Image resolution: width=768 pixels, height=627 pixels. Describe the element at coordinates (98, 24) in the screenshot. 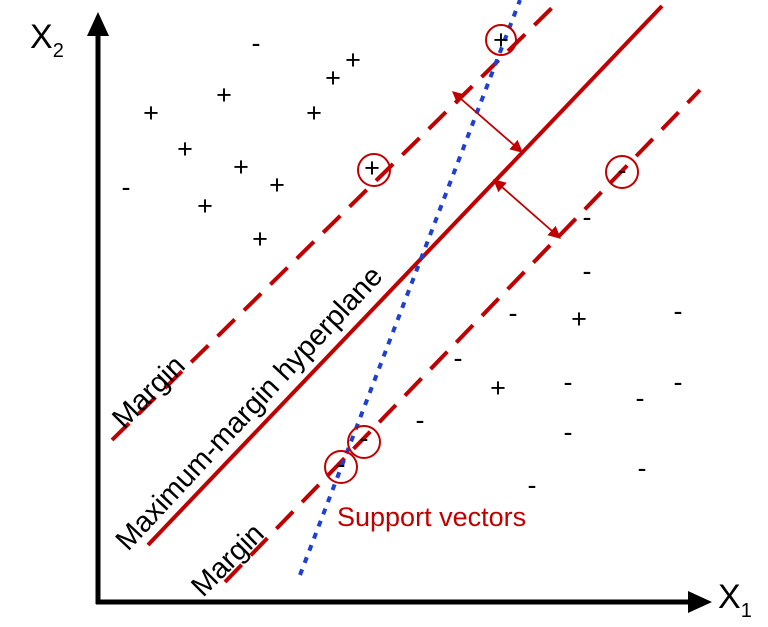

I see `y-axis-arrow-icon` at that location.